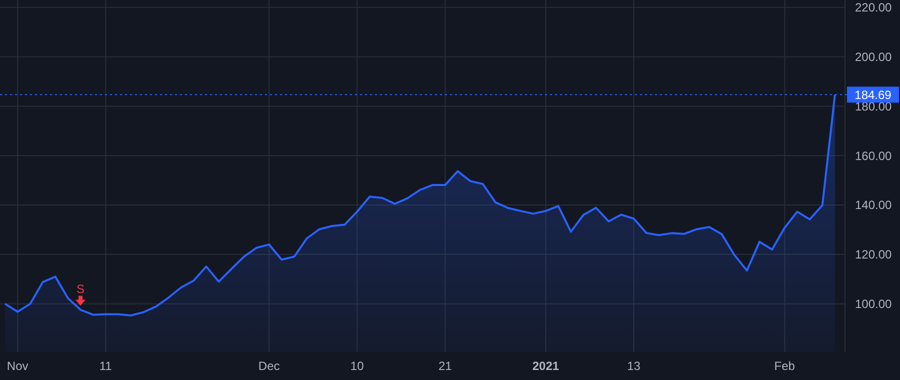 This screenshot has width=900, height=380. What do you see at coordinates (17, 366) in the screenshot?
I see `x-tick-label: Nov` at bounding box center [17, 366].